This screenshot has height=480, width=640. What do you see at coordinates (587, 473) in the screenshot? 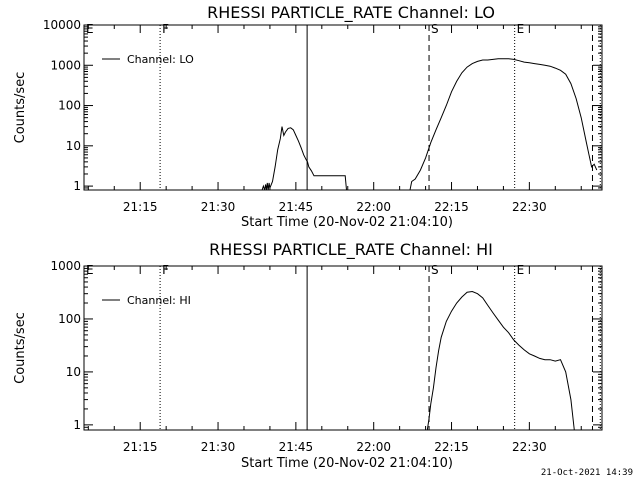
I see `timestamp: 21-Oct-2021 14:39` at bounding box center [587, 473].